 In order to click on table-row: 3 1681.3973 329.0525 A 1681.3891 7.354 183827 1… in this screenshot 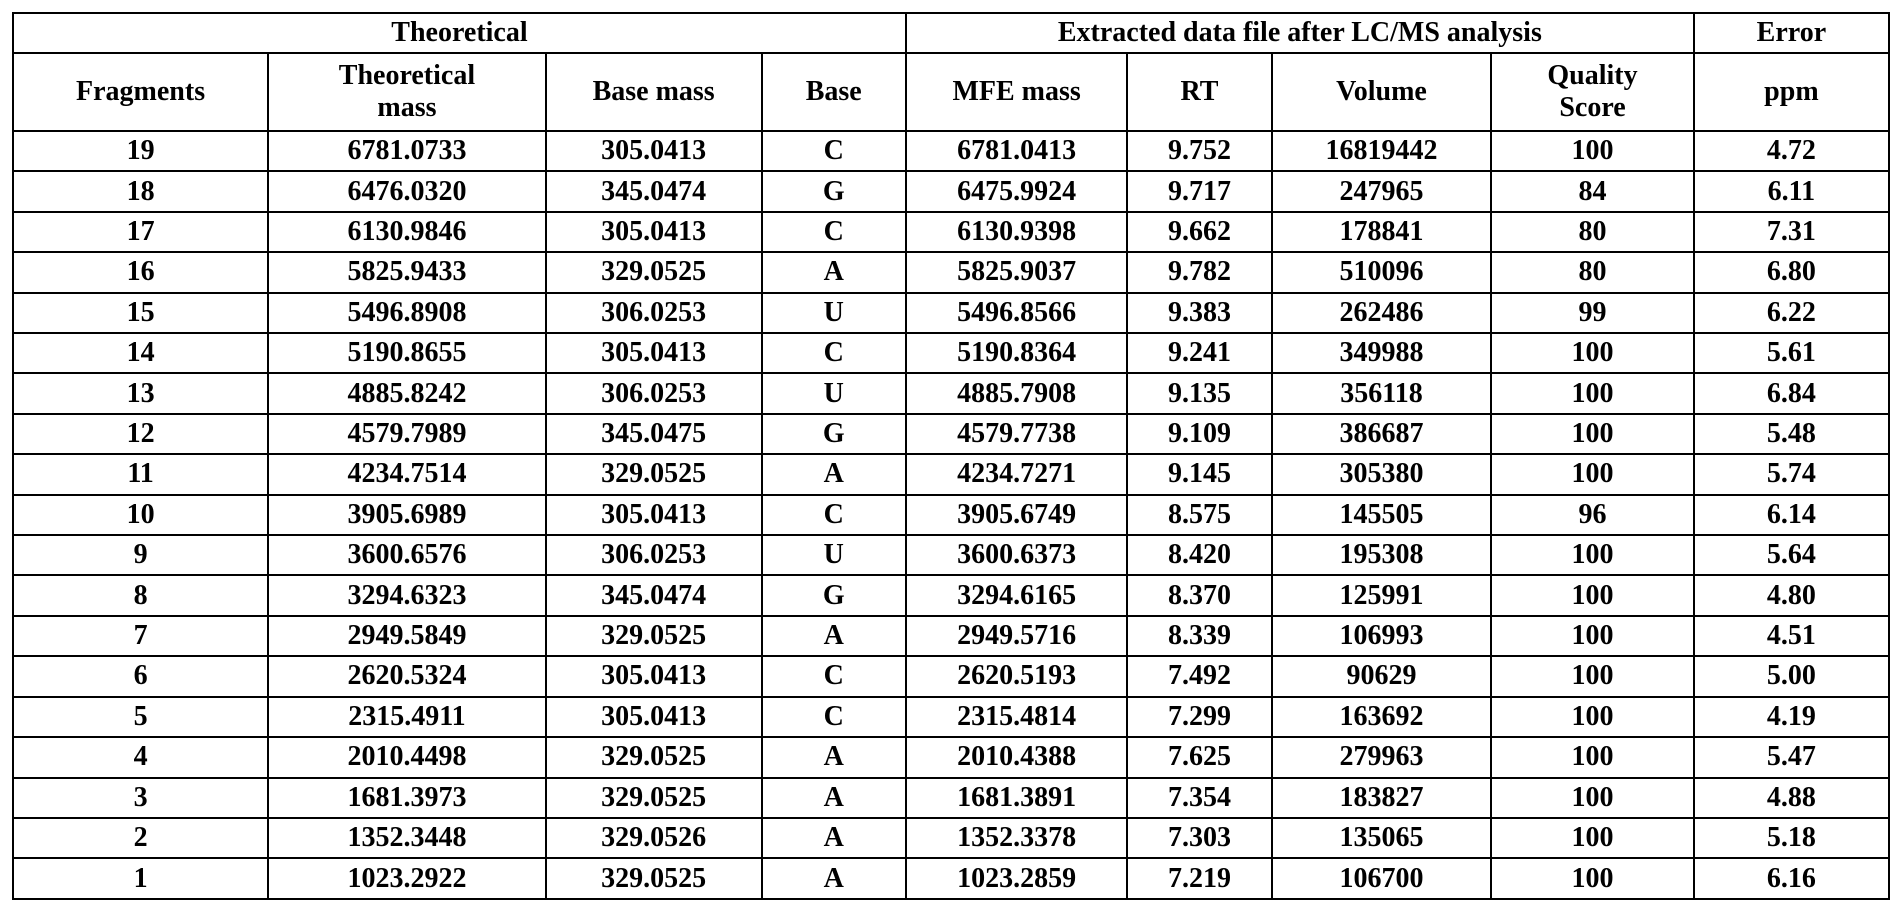, I will do `click(951, 797)`.